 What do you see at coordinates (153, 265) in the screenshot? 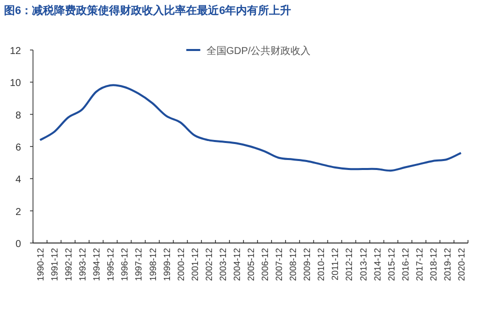
I see `x-tick-label: 1998-12` at bounding box center [153, 265].